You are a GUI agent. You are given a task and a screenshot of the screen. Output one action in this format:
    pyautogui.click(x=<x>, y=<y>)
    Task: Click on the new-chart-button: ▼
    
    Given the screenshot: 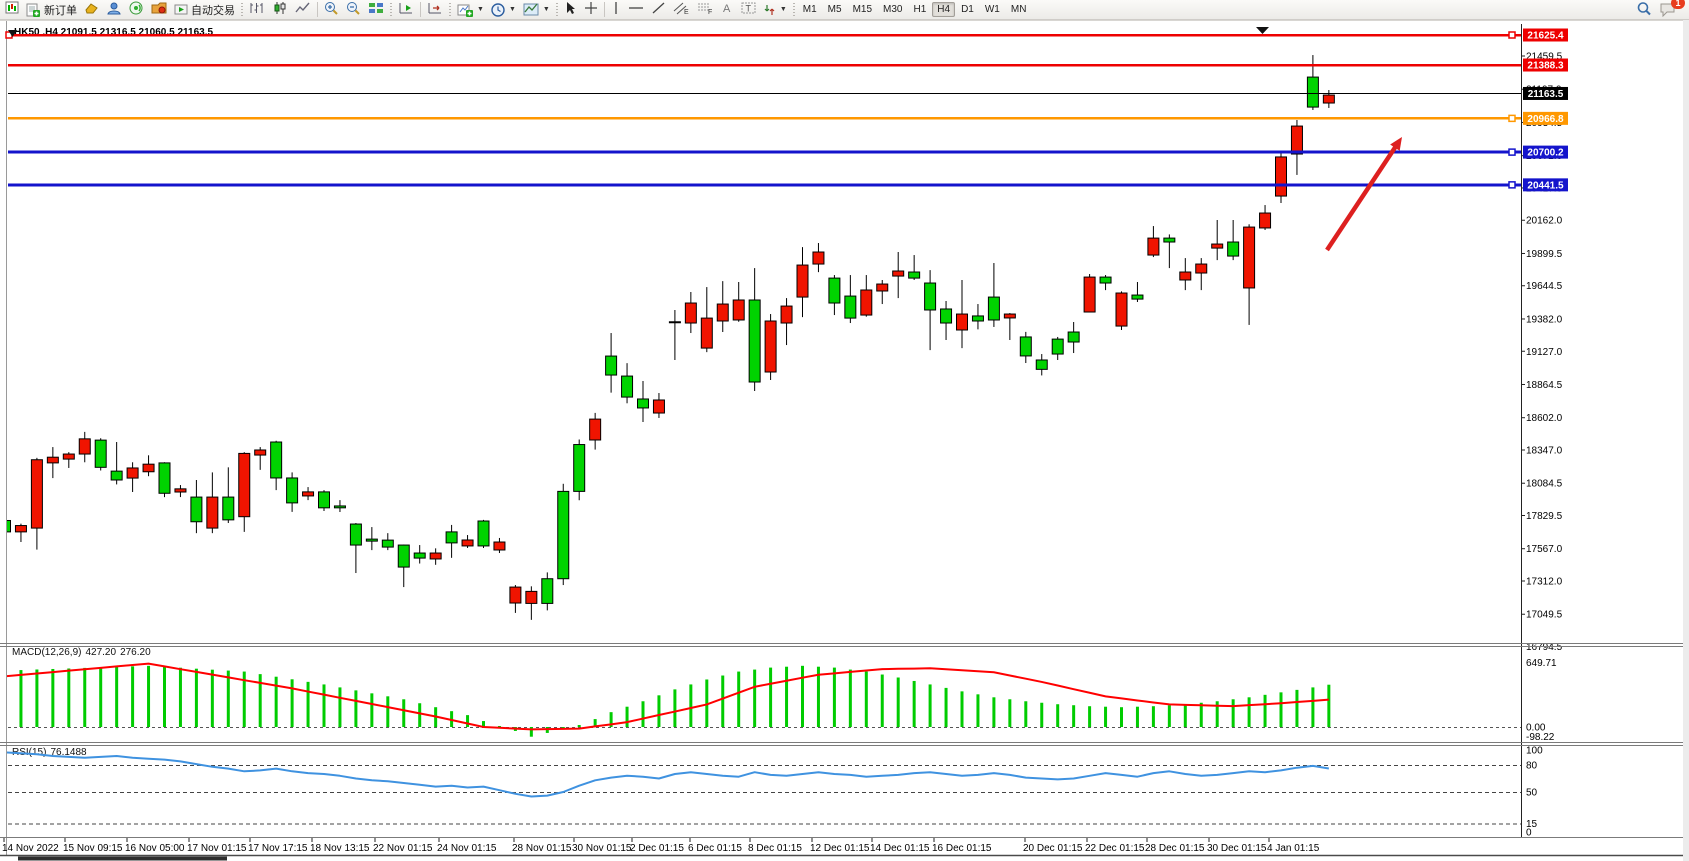 What is the action you would take?
    pyautogui.click(x=470, y=9)
    